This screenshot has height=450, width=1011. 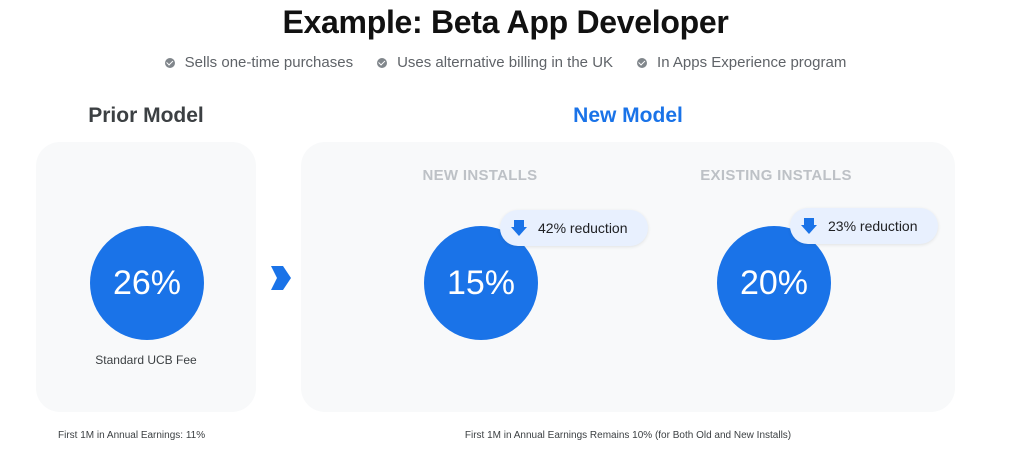 I want to click on existing-installs-fee-circle: 20%, so click(x=774, y=283).